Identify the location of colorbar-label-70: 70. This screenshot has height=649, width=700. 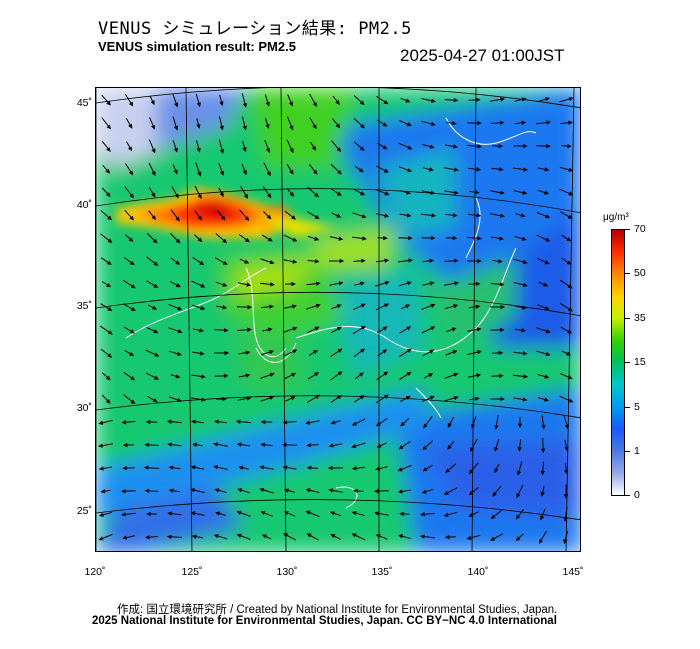
(640, 229).